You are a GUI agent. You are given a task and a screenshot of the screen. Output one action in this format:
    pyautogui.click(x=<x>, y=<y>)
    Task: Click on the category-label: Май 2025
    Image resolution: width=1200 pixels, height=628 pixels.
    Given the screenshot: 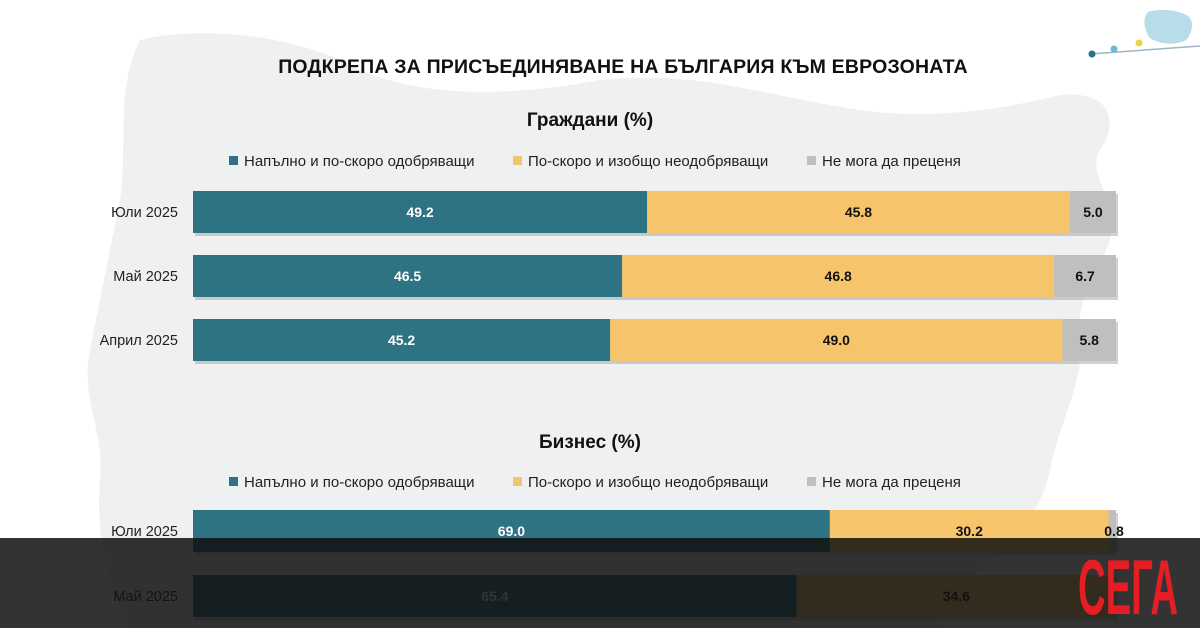 What is the action you would take?
    pyautogui.click(x=145, y=277)
    